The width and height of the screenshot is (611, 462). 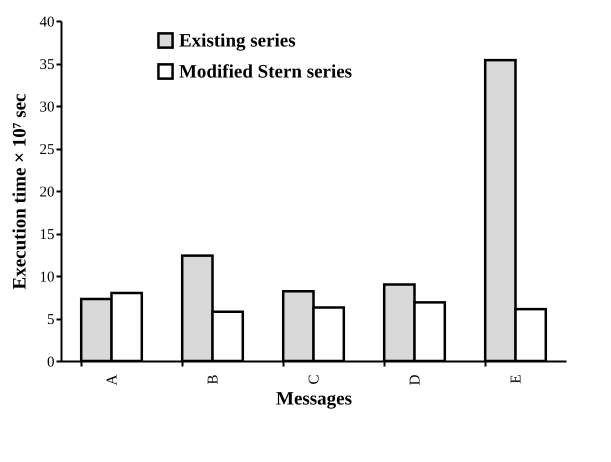 What do you see at coordinates (47, 150) in the screenshot?
I see `y-tick-label: 25` at bounding box center [47, 150].